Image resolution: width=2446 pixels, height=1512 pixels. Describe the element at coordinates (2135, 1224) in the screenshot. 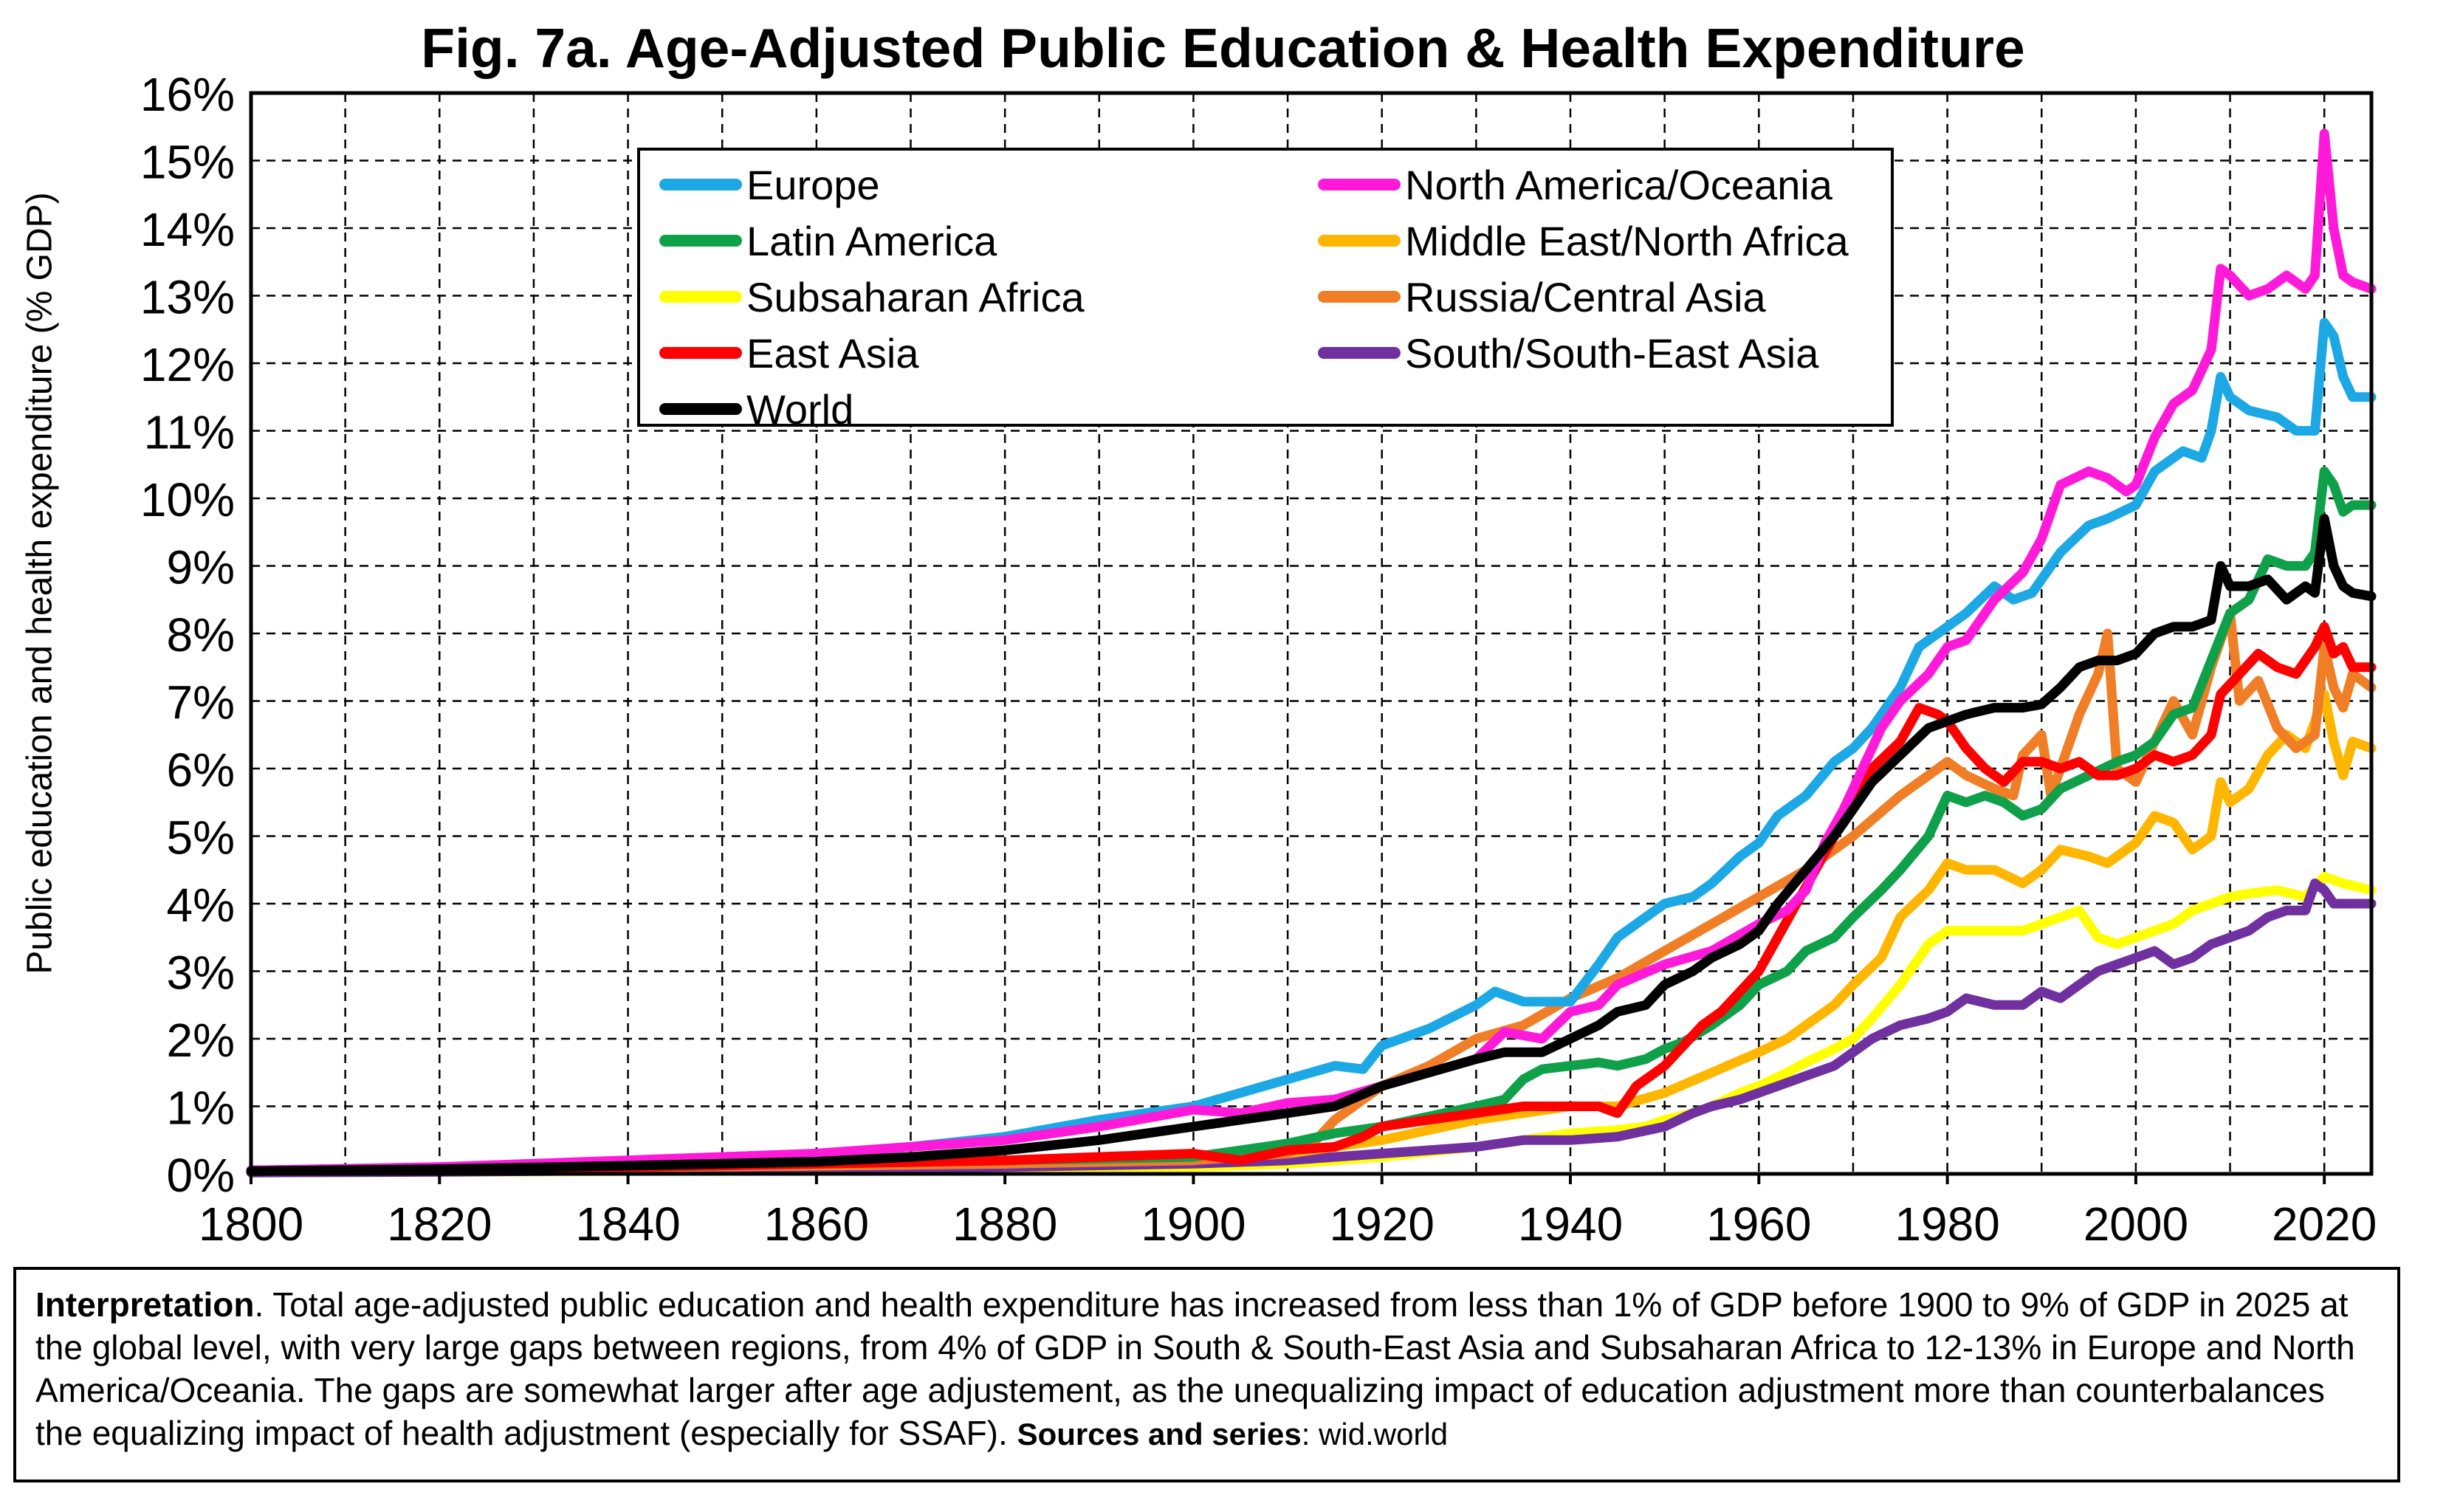

I see `x-tick-label: 2000` at that location.